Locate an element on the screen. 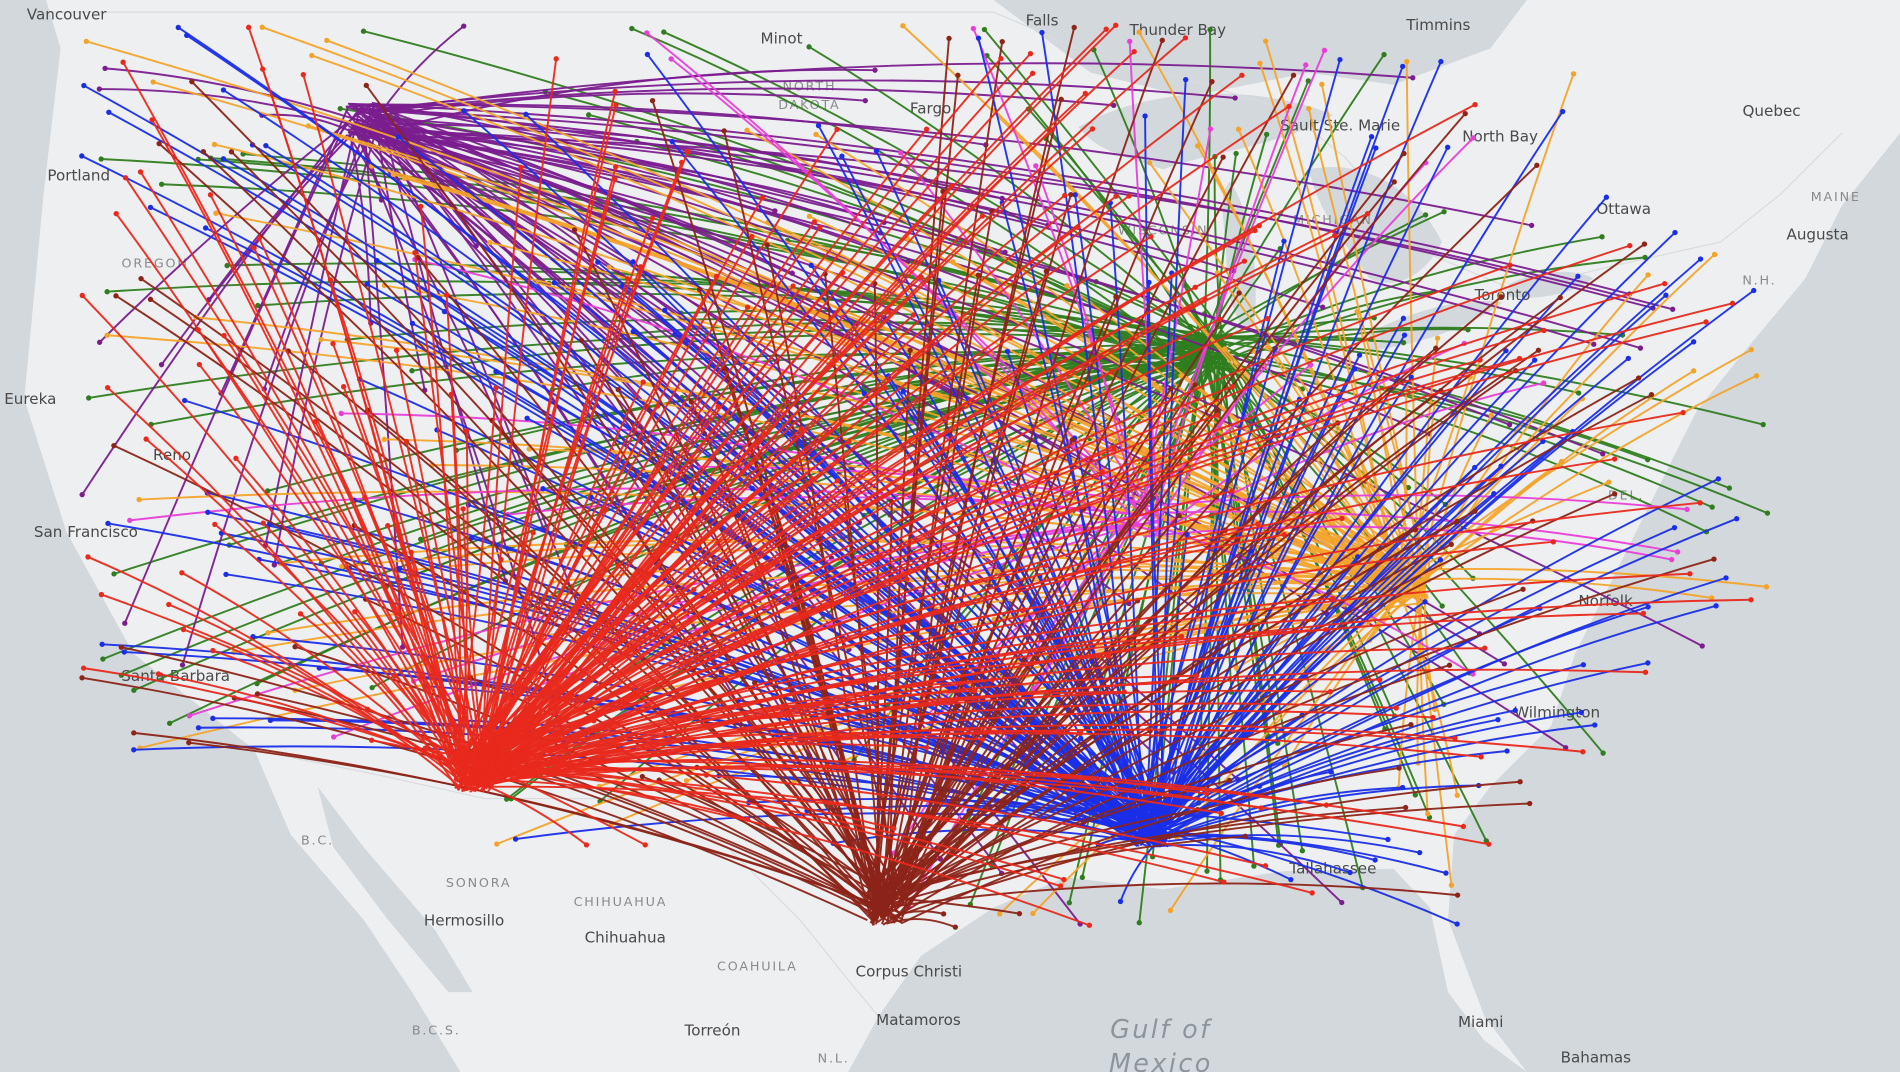 The image size is (1900, 1072). city-label: Hermosillo is located at coordinates (464, 921).